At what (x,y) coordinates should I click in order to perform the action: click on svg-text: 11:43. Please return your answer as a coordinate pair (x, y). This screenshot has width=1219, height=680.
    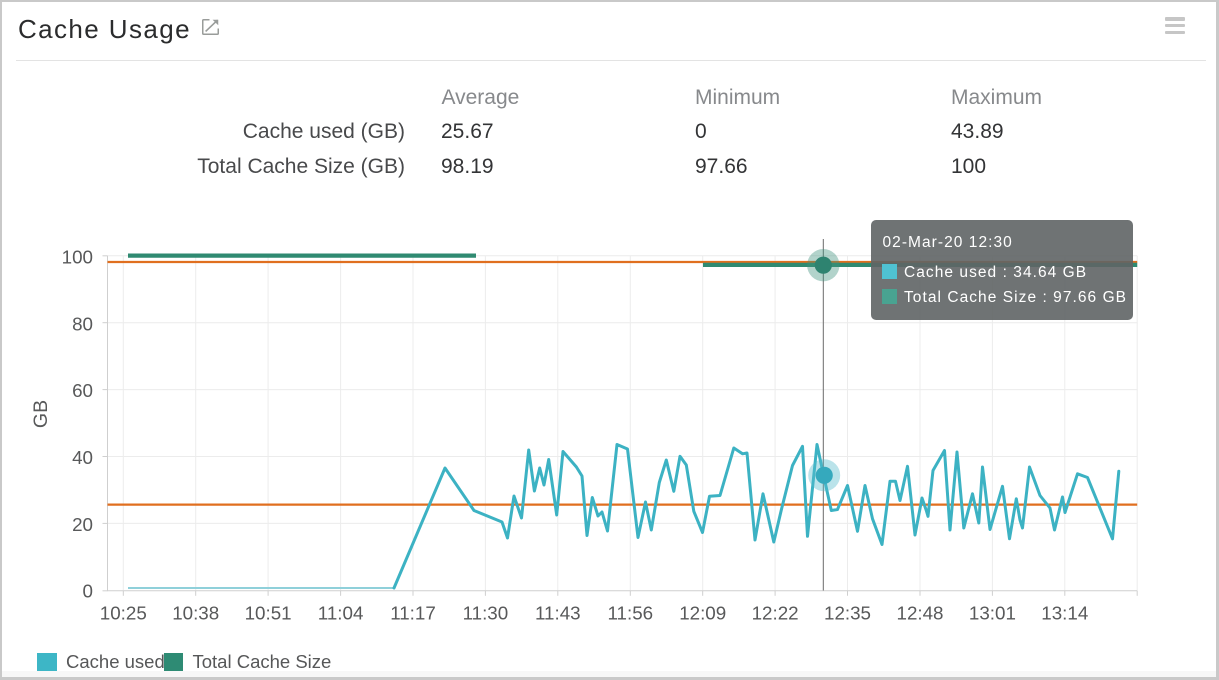
    Looking at the image, I should click on (558, 613).